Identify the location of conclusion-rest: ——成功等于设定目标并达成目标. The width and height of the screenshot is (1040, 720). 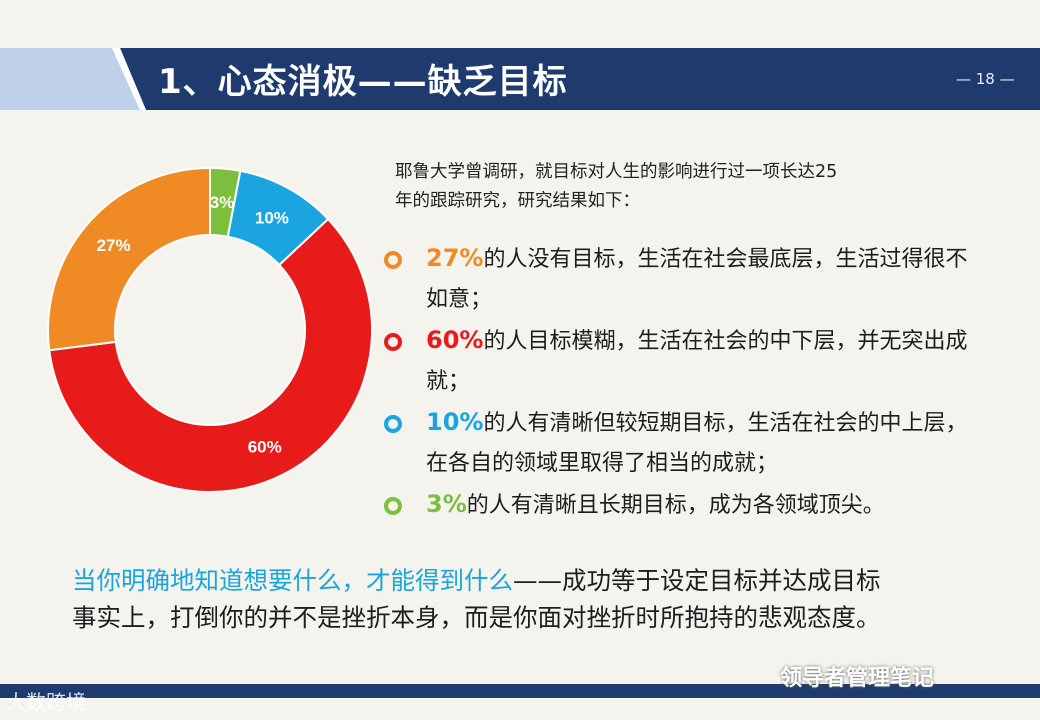
(697, 580).